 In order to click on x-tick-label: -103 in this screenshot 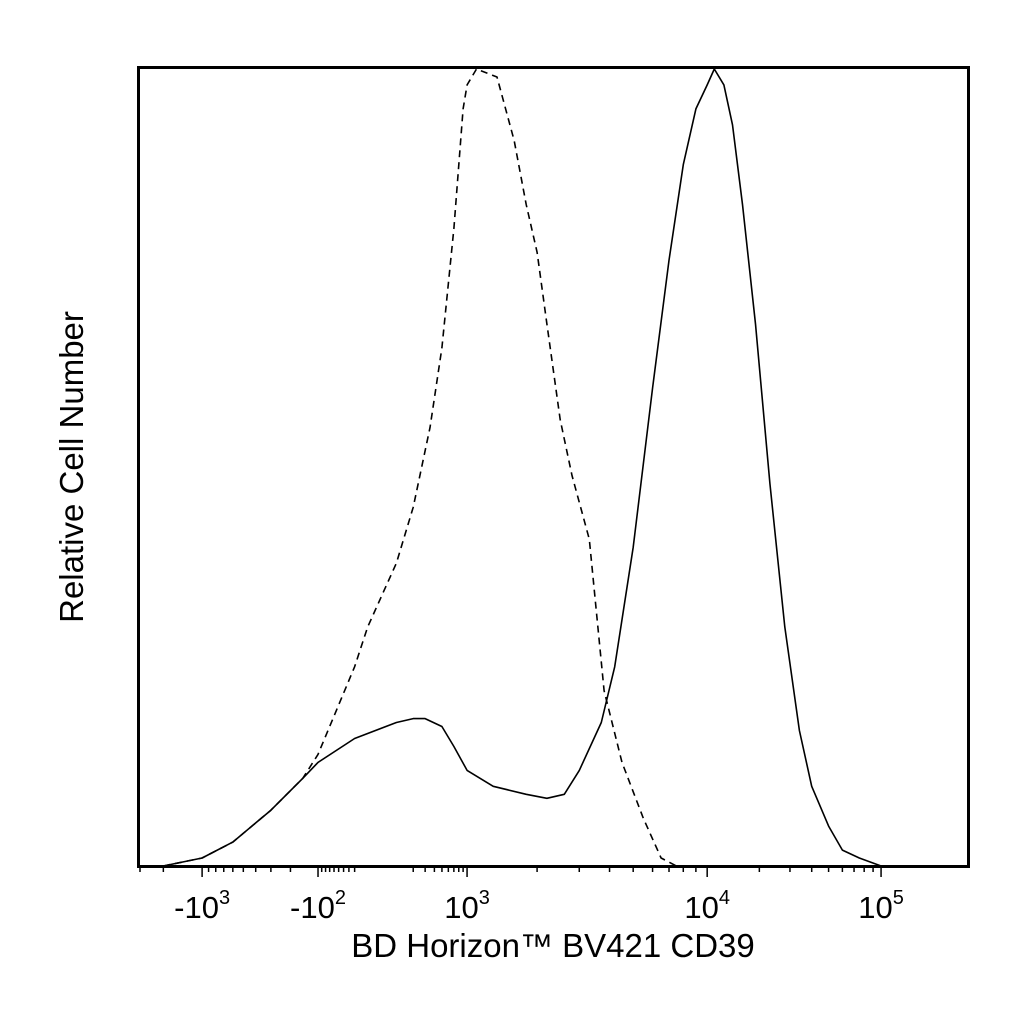, I will do `click(202, 906)`.